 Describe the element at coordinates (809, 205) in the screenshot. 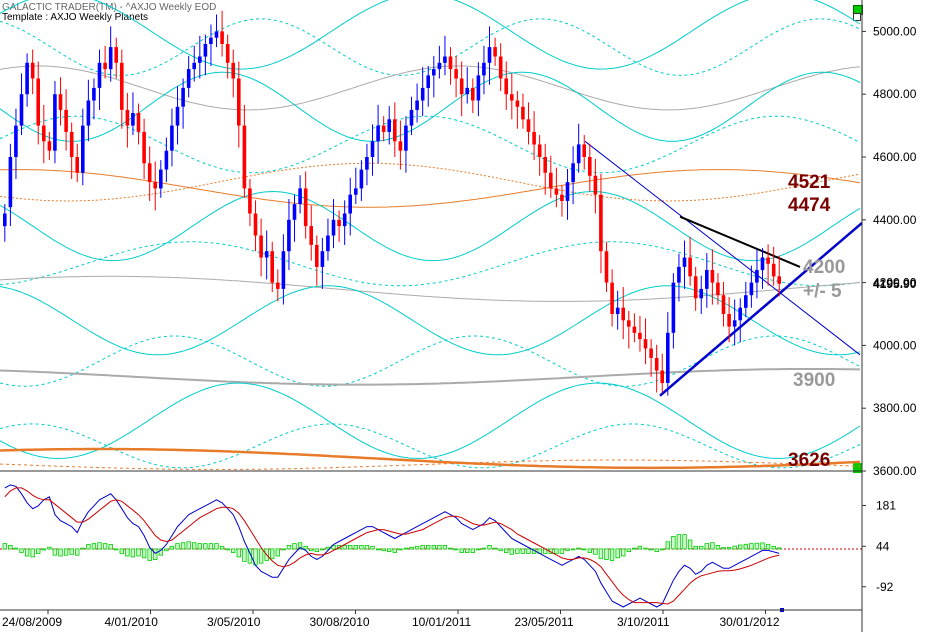

I see `level-annotation: 4474` at that location.